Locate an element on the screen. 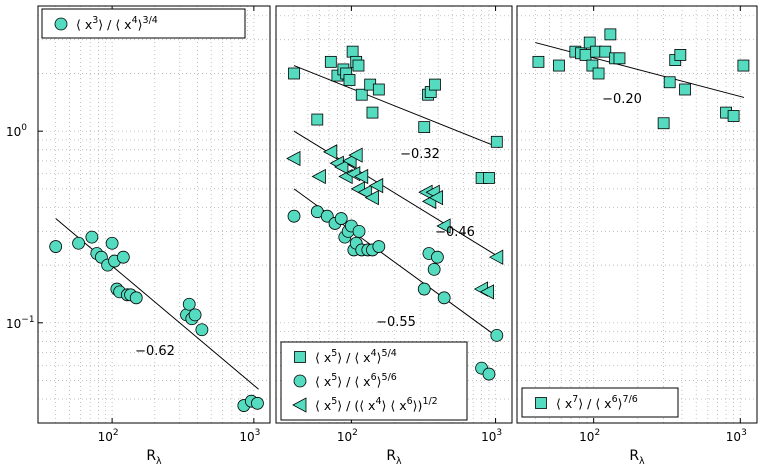  y-tick-label: 10⁰ is located at coordinates (16, 131).